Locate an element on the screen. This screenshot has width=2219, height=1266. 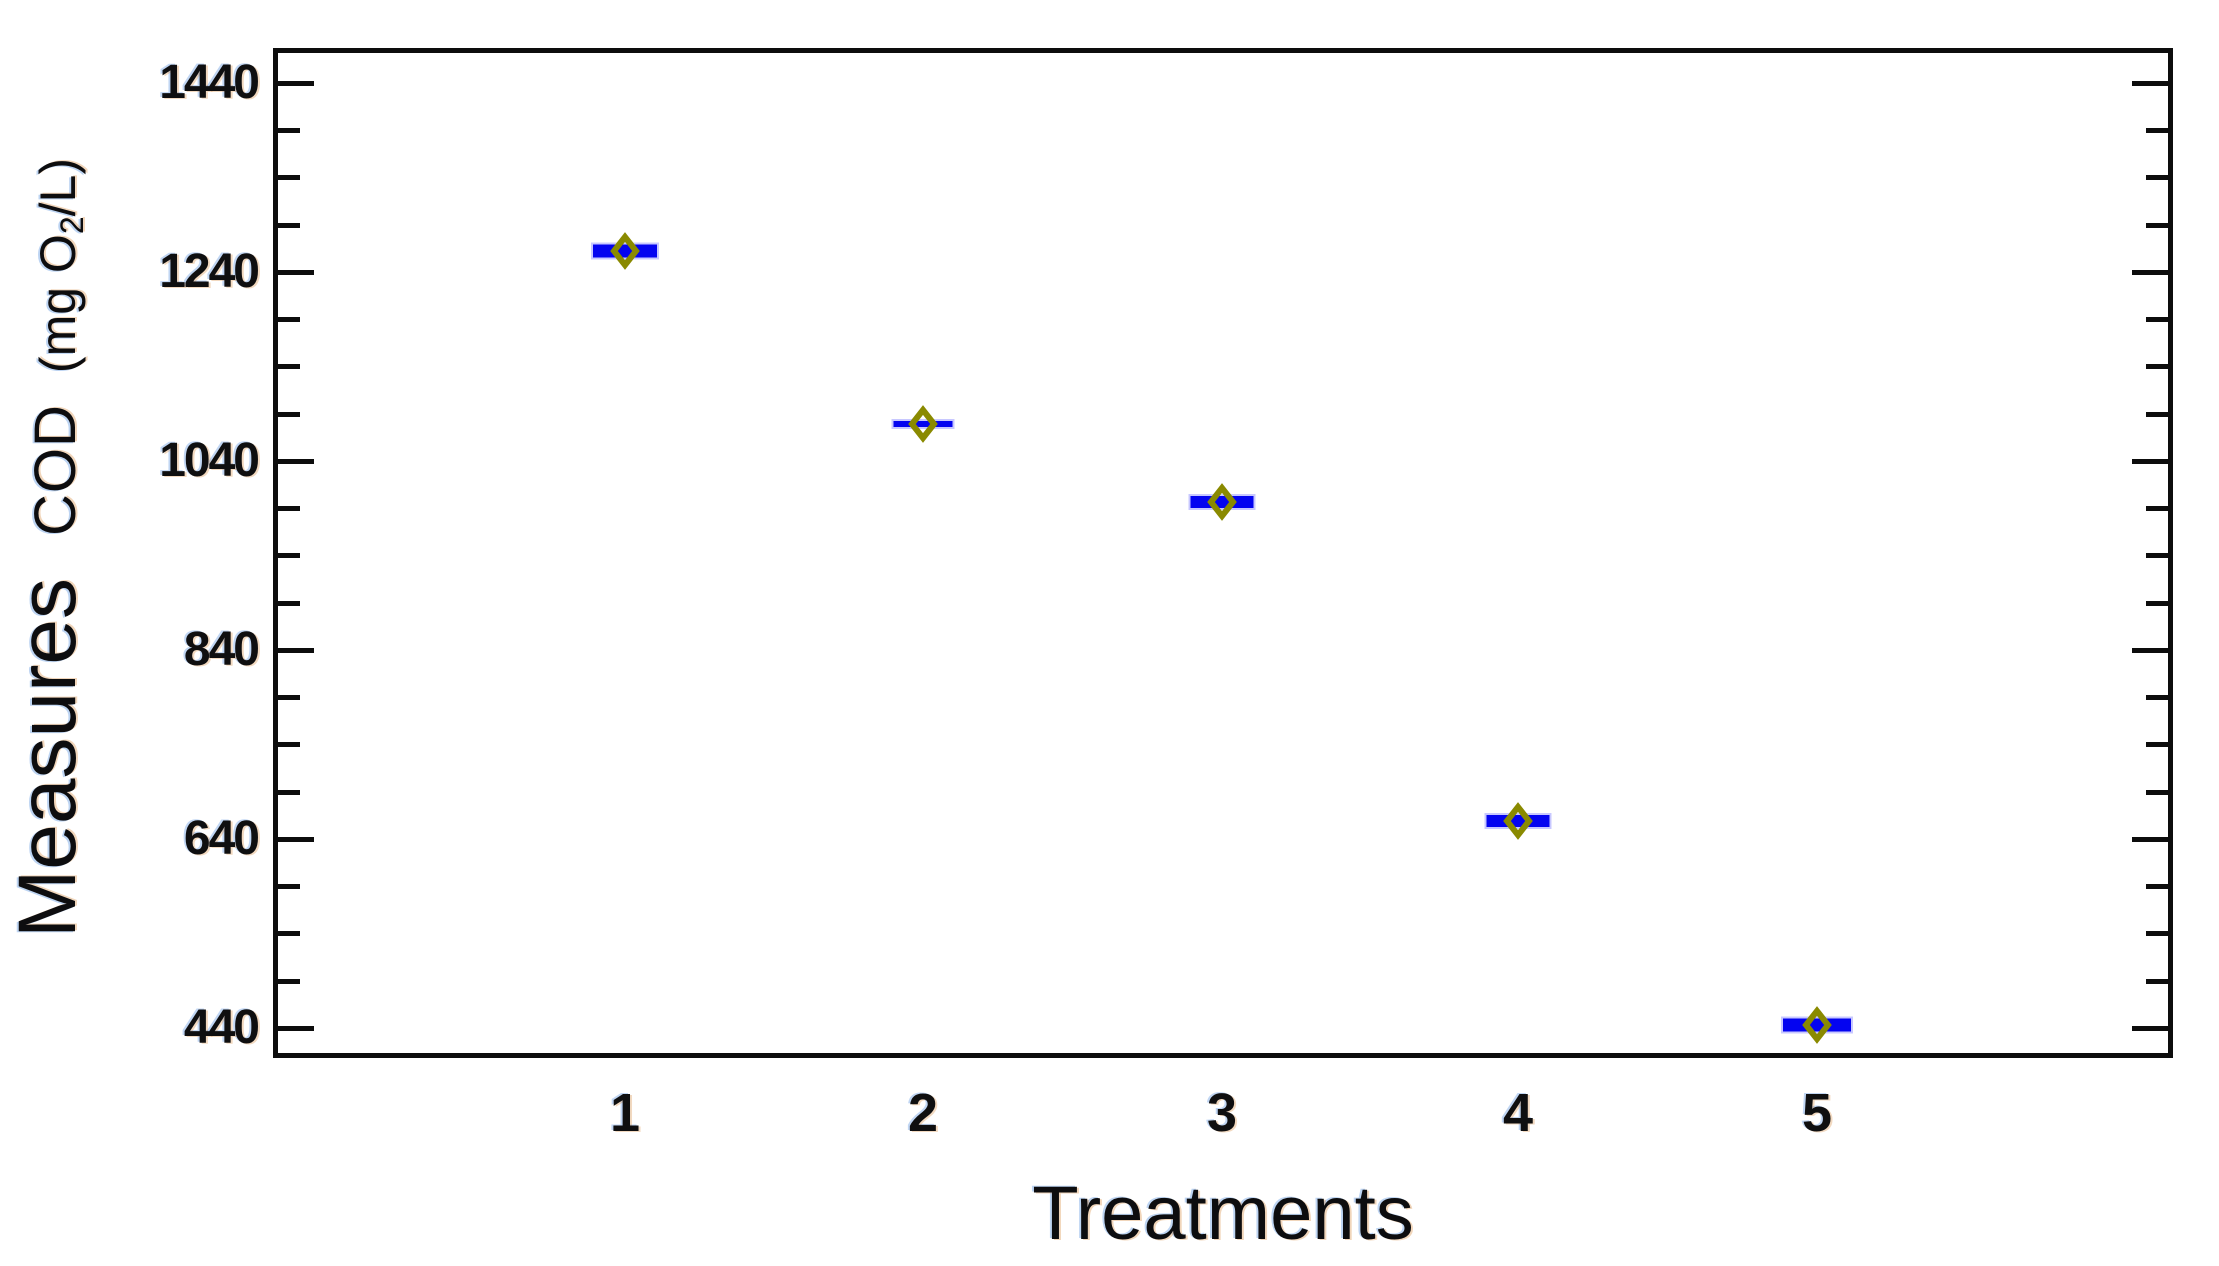
y-axis-title-word-measures: Measures is located at coordinates (47, 757).